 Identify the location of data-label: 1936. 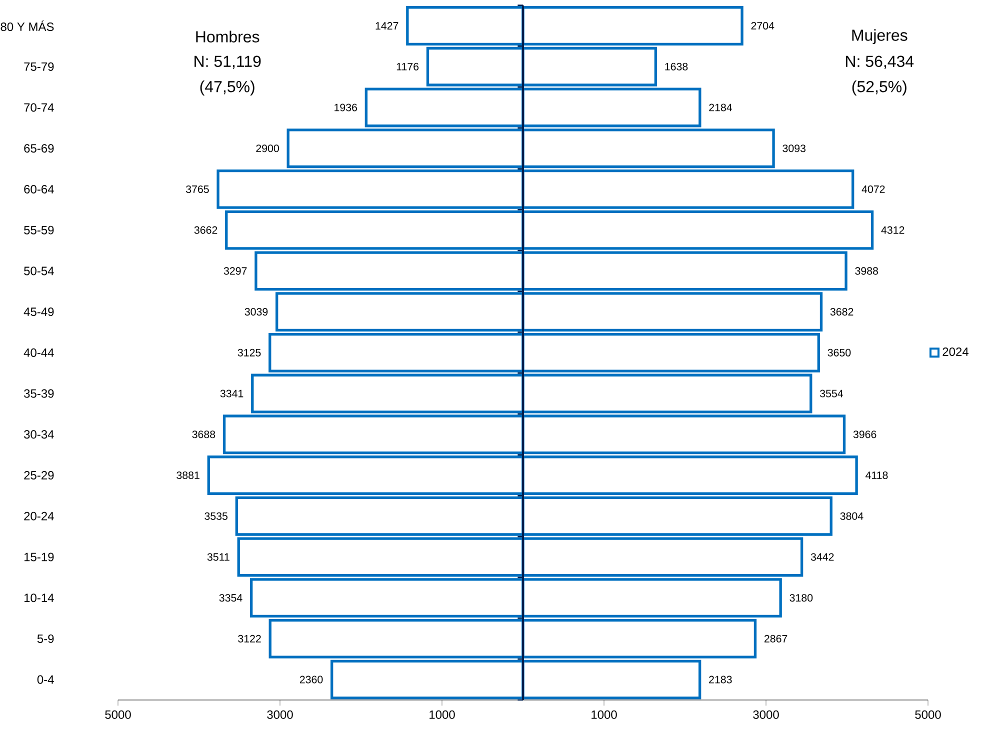
(345, 108).